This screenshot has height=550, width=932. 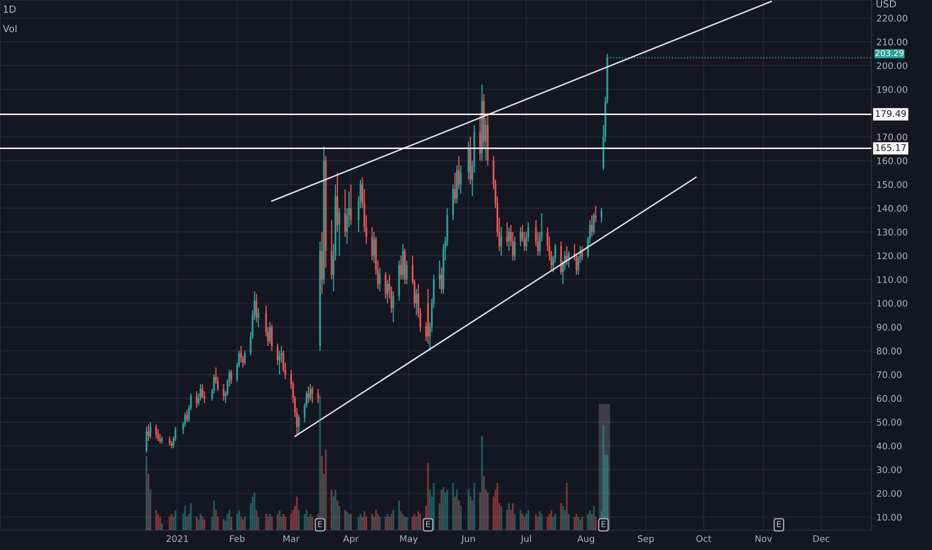 I want to click on x-tick-label: Jun, so click(x=467, y=539).